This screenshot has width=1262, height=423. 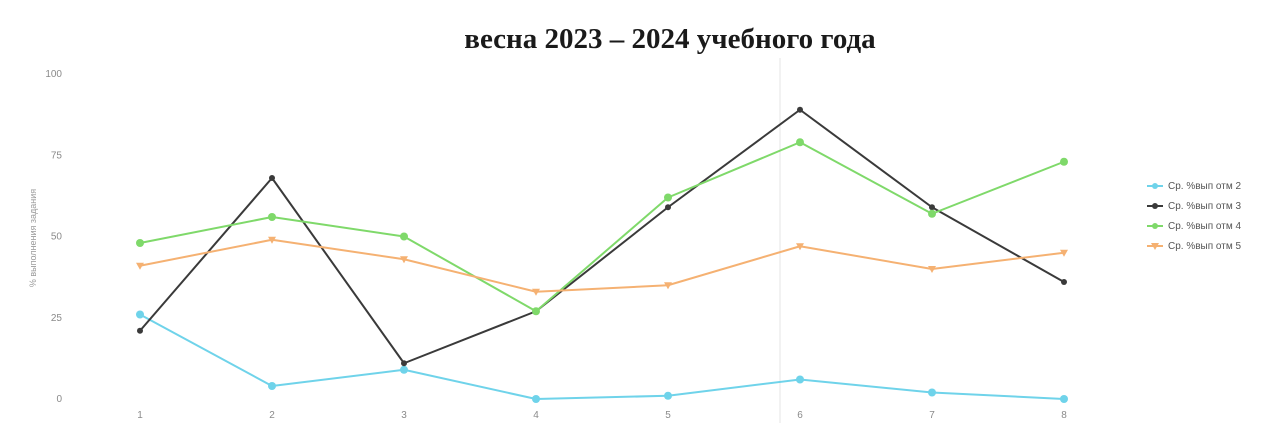 I want to click on legend-label: Ср. %вып отм 5, so click(x=1205, y=246).